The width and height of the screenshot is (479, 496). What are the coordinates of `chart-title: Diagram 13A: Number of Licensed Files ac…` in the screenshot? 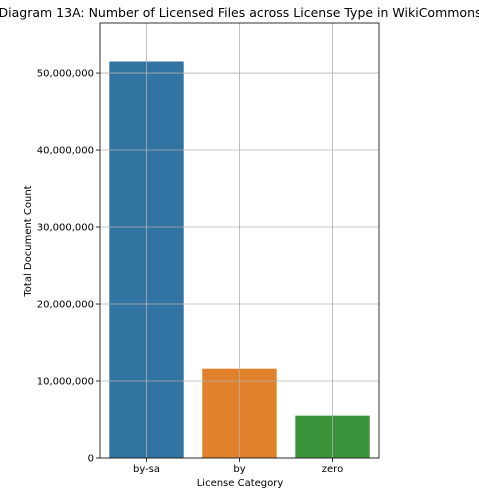 It's located at (239, 12).